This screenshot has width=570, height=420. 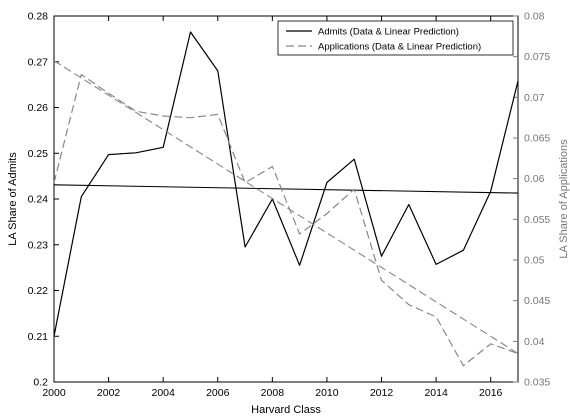 What do you see at coordinates (38, 154) in the screenshot?
I see `y-left-tick-label: 0.25` at bounding box center [38, 154].